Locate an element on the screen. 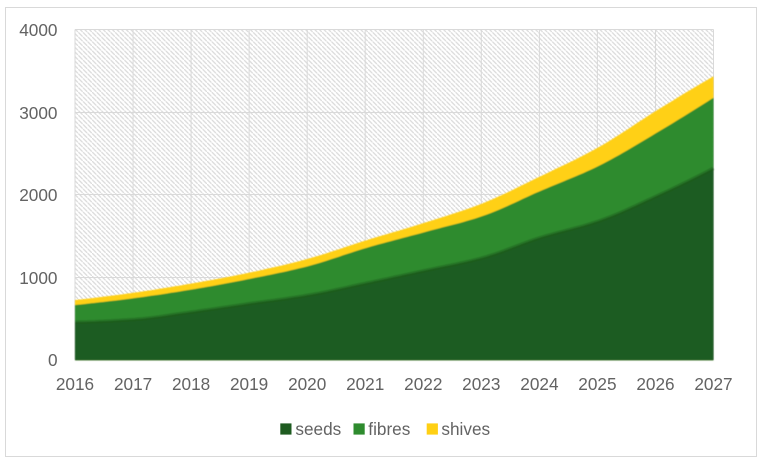  svg-text: 2019 is located at coordinates (249, 384).